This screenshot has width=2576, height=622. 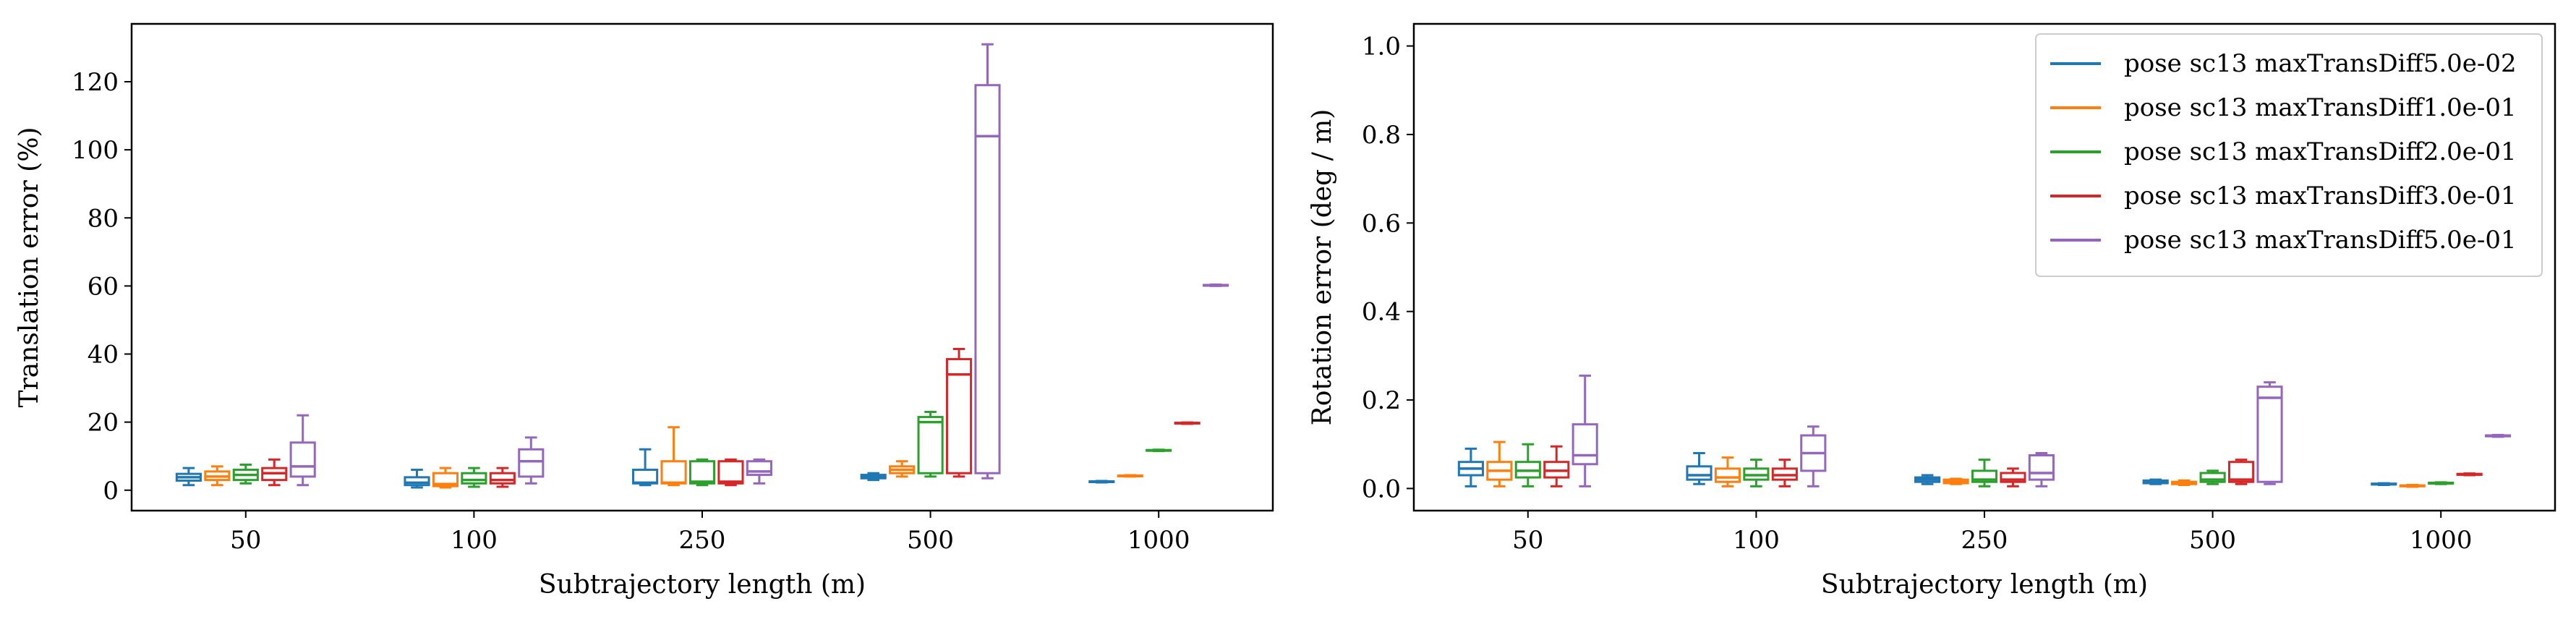 I want to click on y-tick-label: 0.6, so click(x=1381, y=223).